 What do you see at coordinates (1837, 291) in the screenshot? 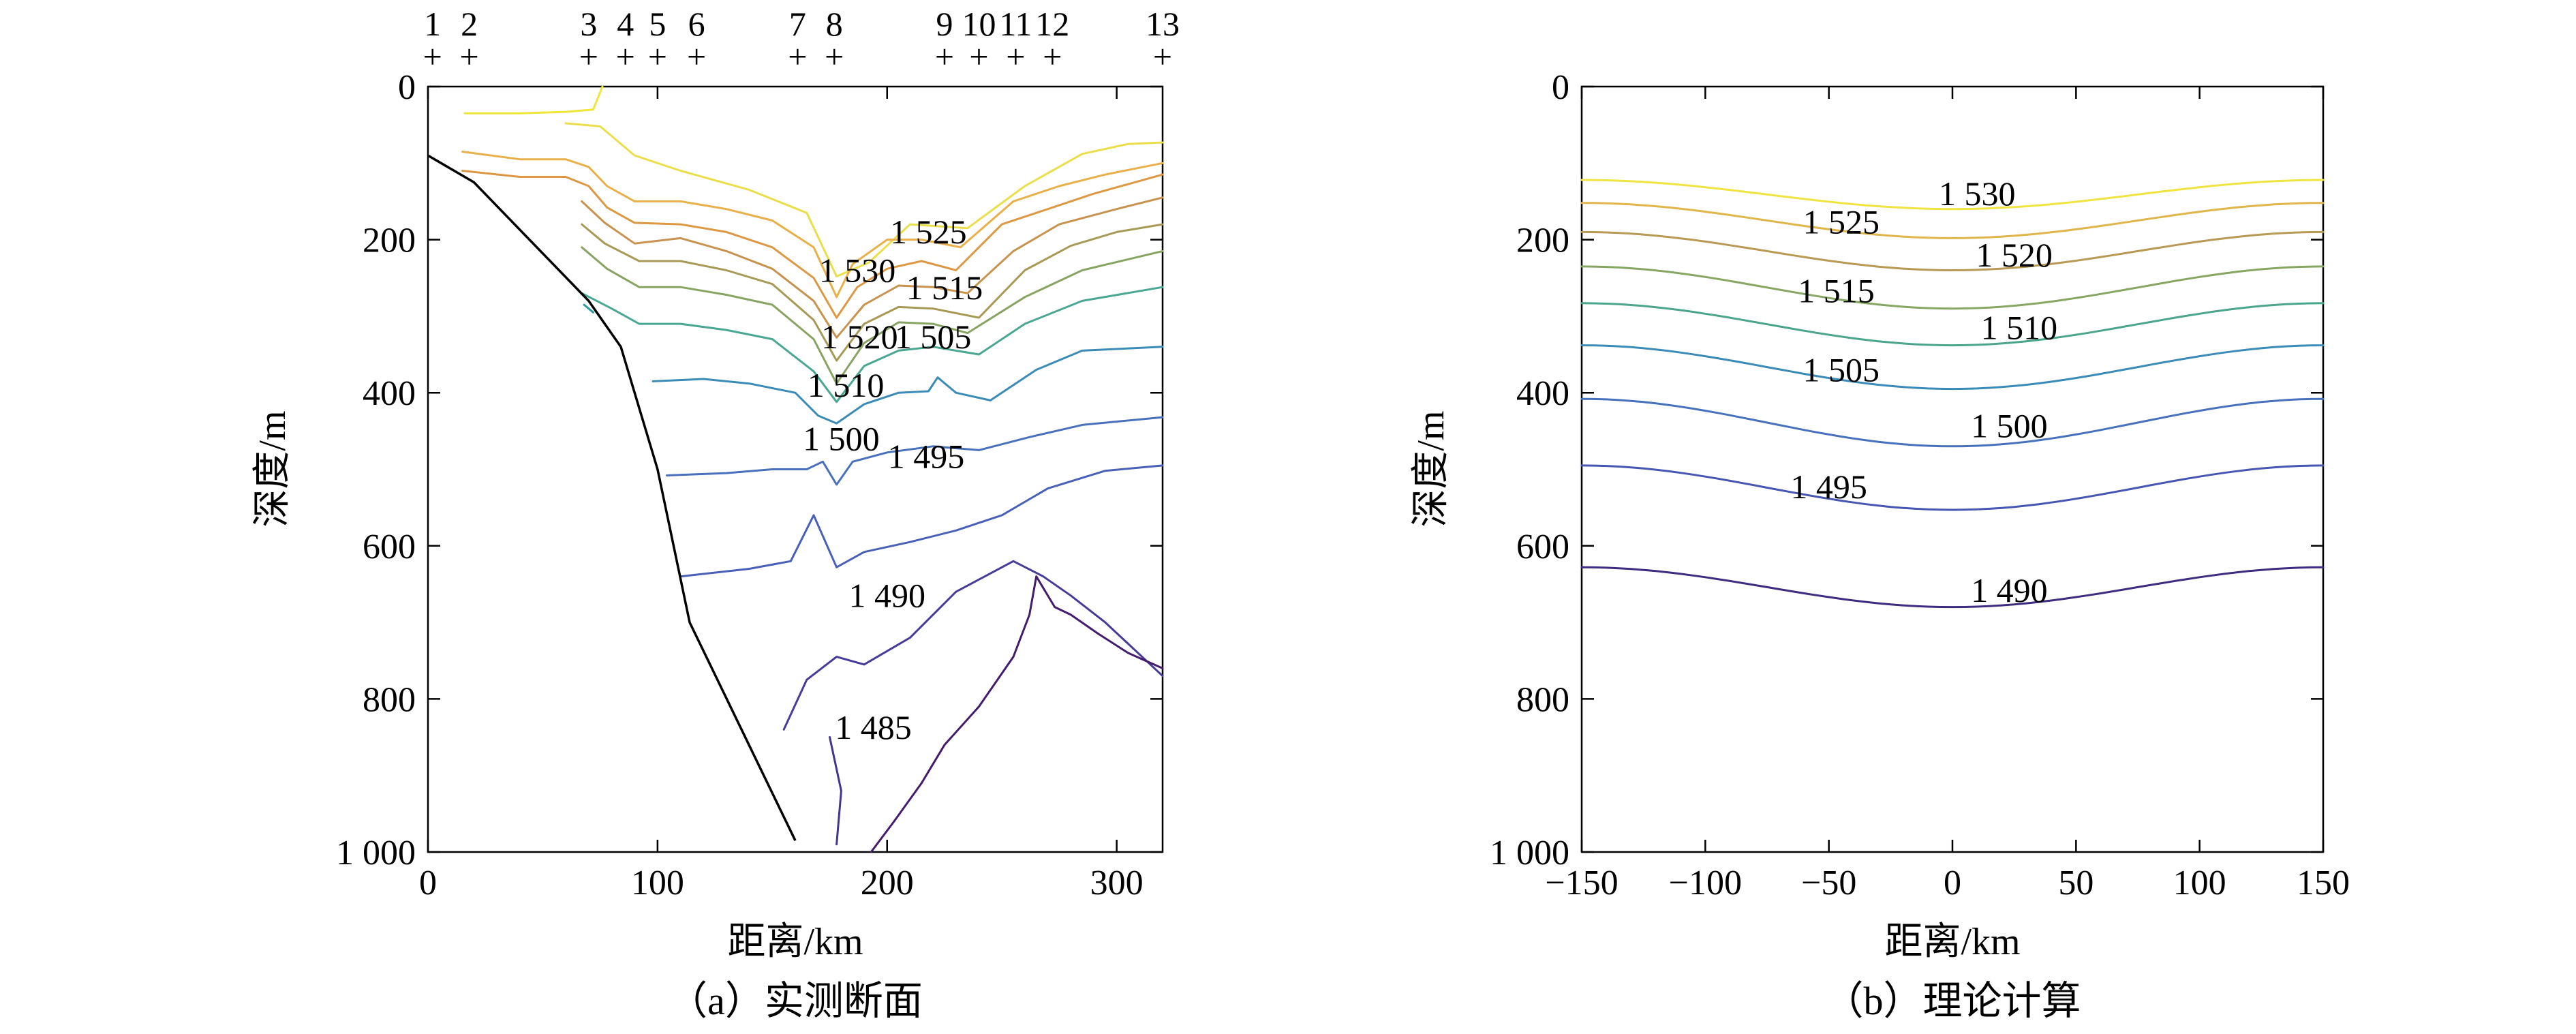
I see `panel-b-contour-label: 1 515` at bounding box center [1837, 291].